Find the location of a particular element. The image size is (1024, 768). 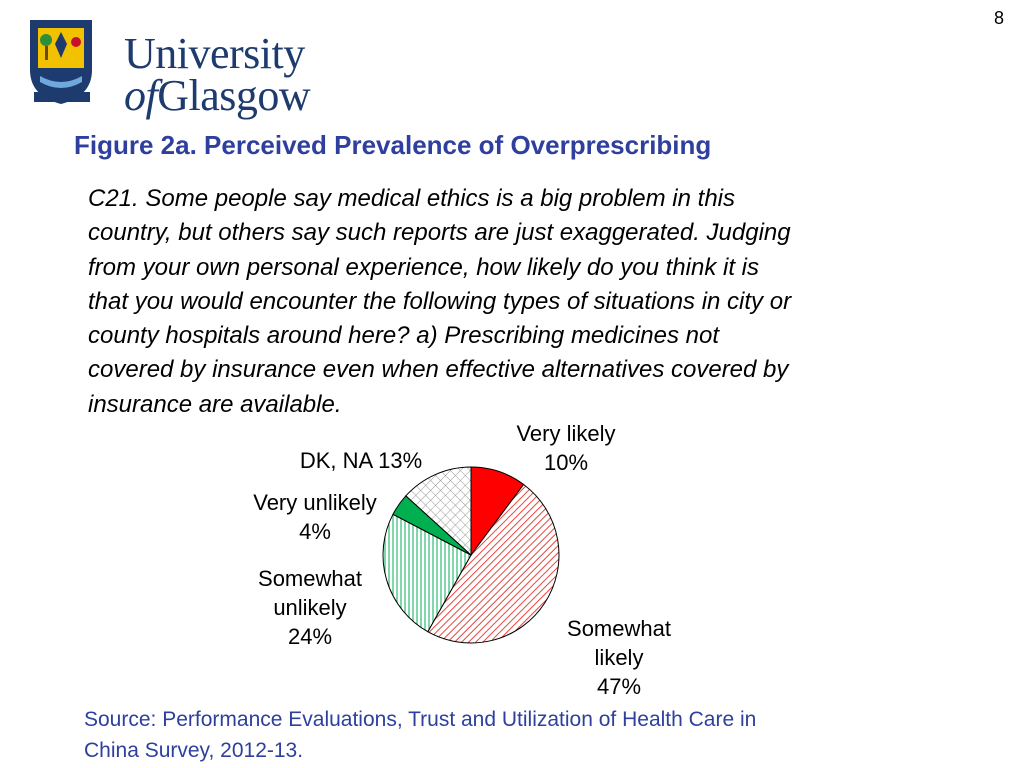

logo-glasgow: Glasgow is located at coordinates (234, 95).